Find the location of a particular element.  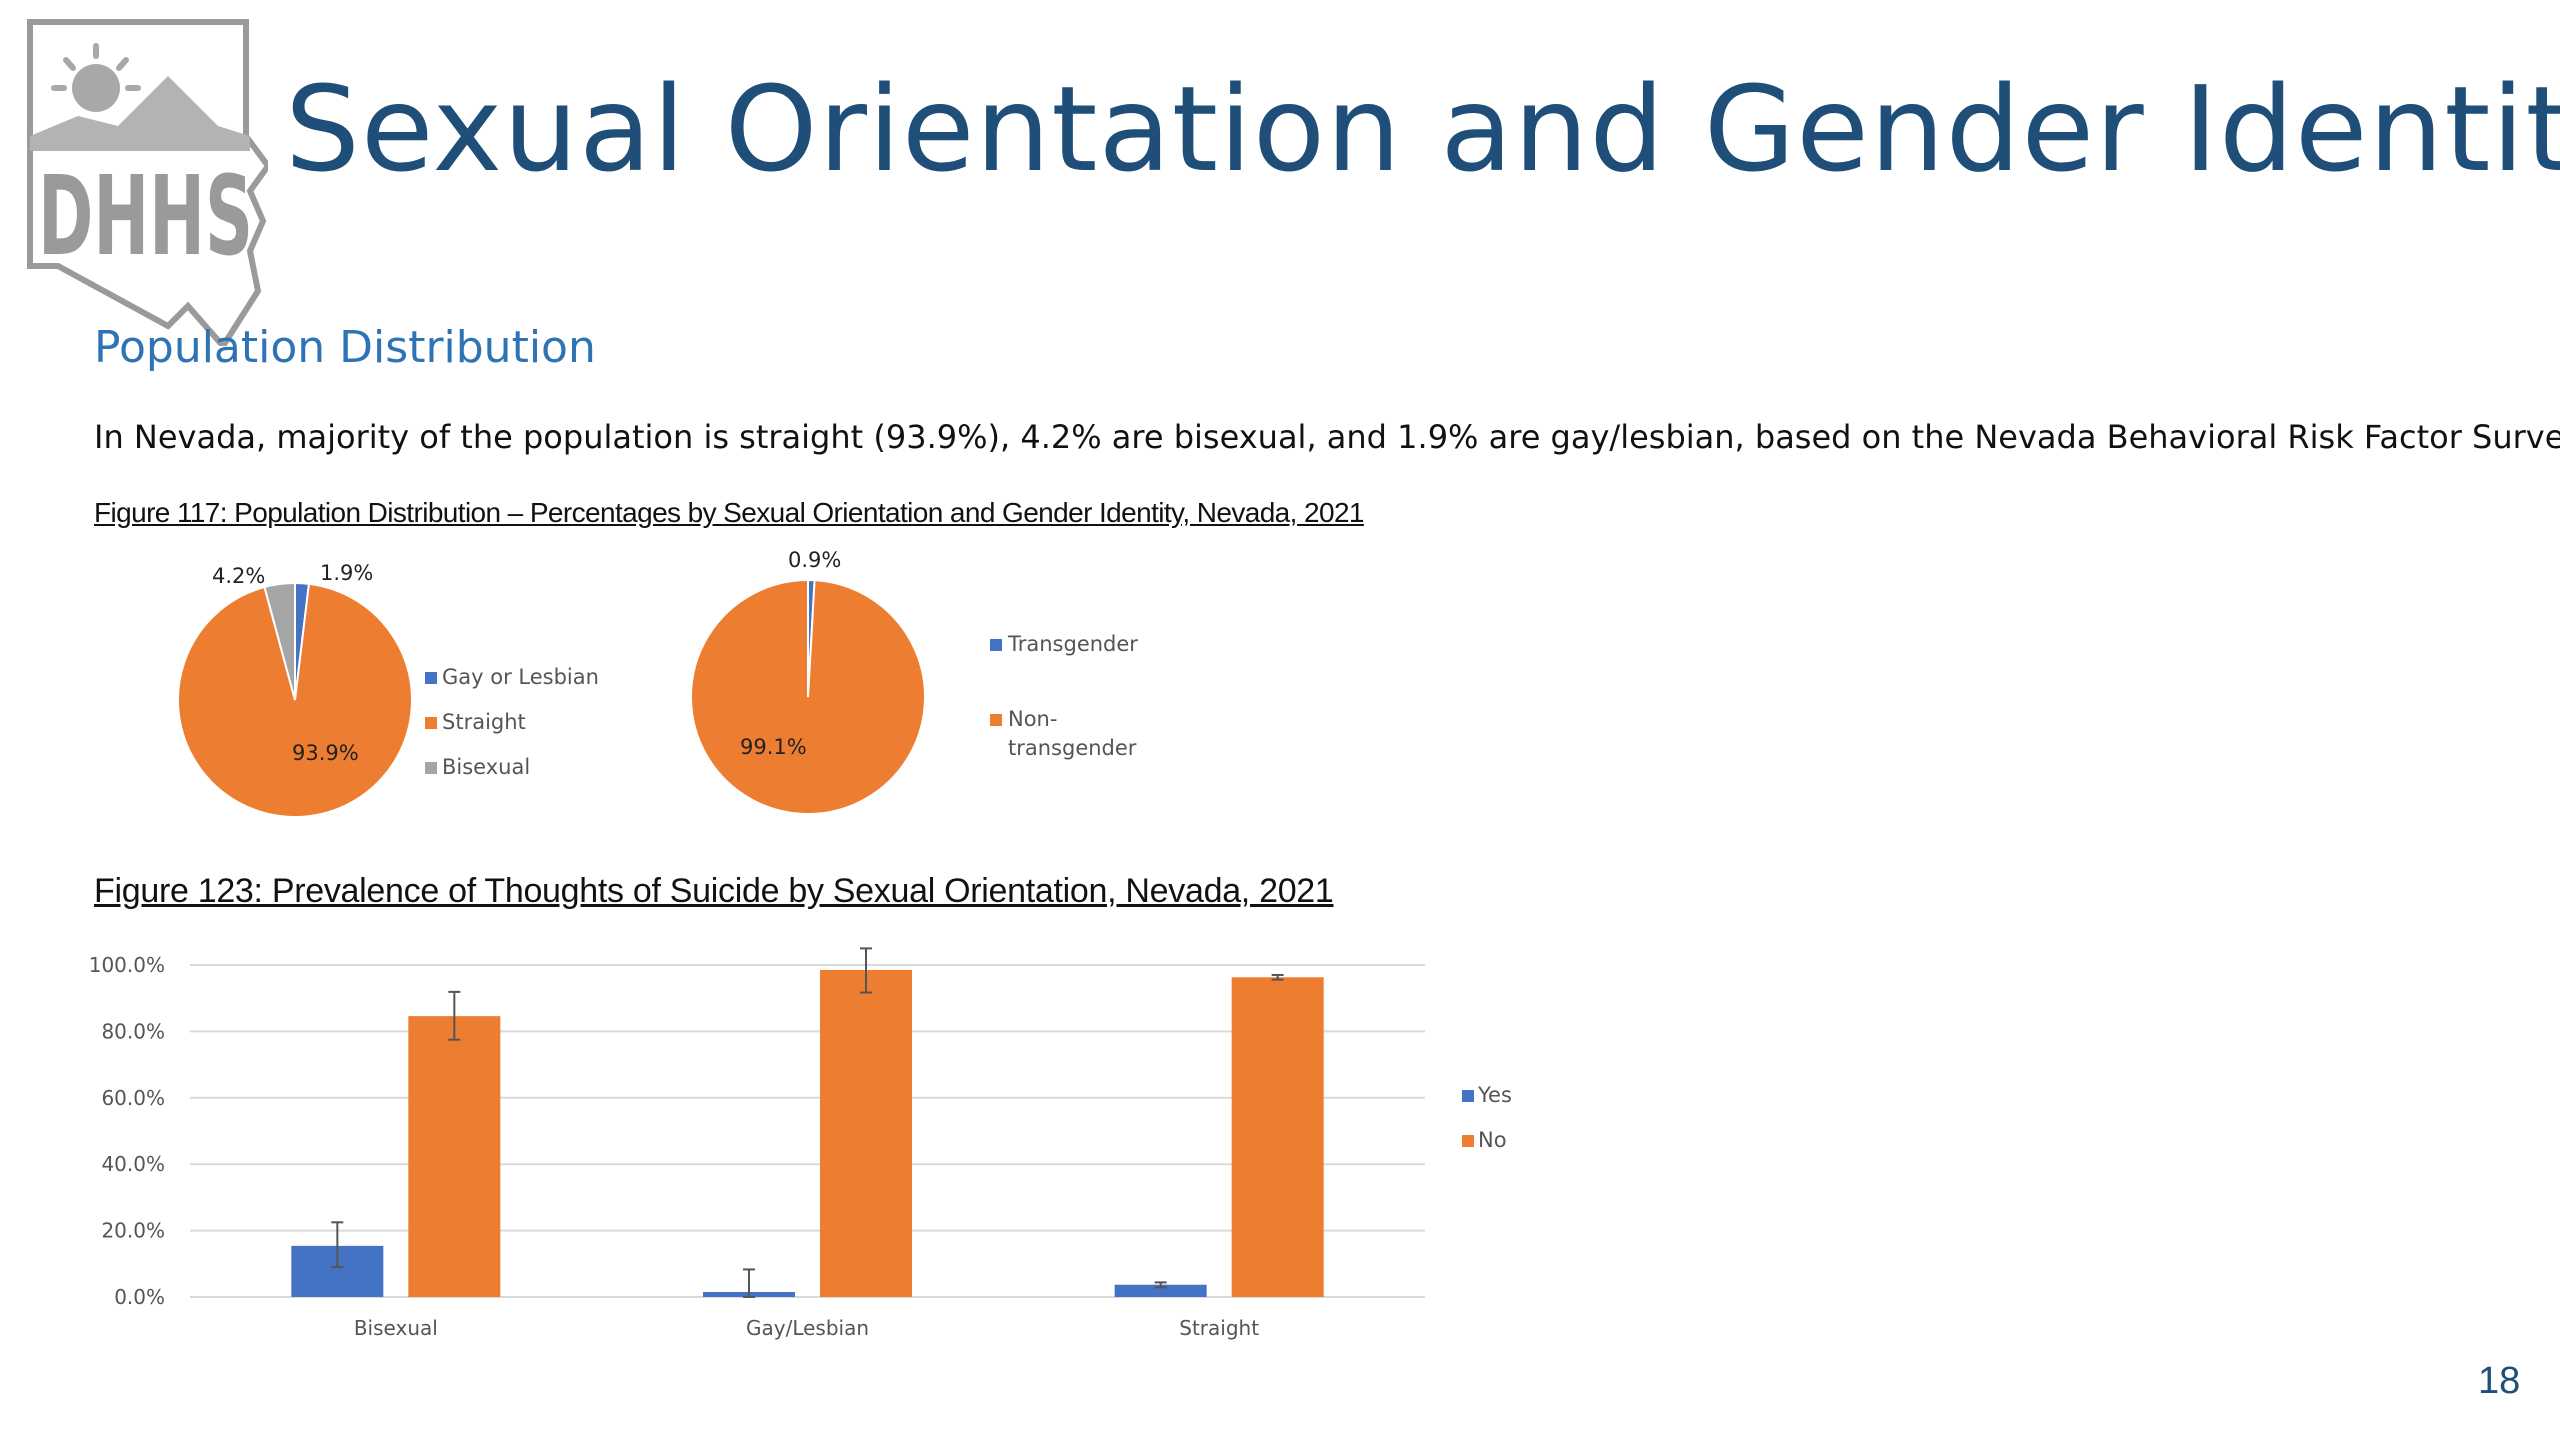

bar-legend-no: No is located at coordinates (1492, 1140).